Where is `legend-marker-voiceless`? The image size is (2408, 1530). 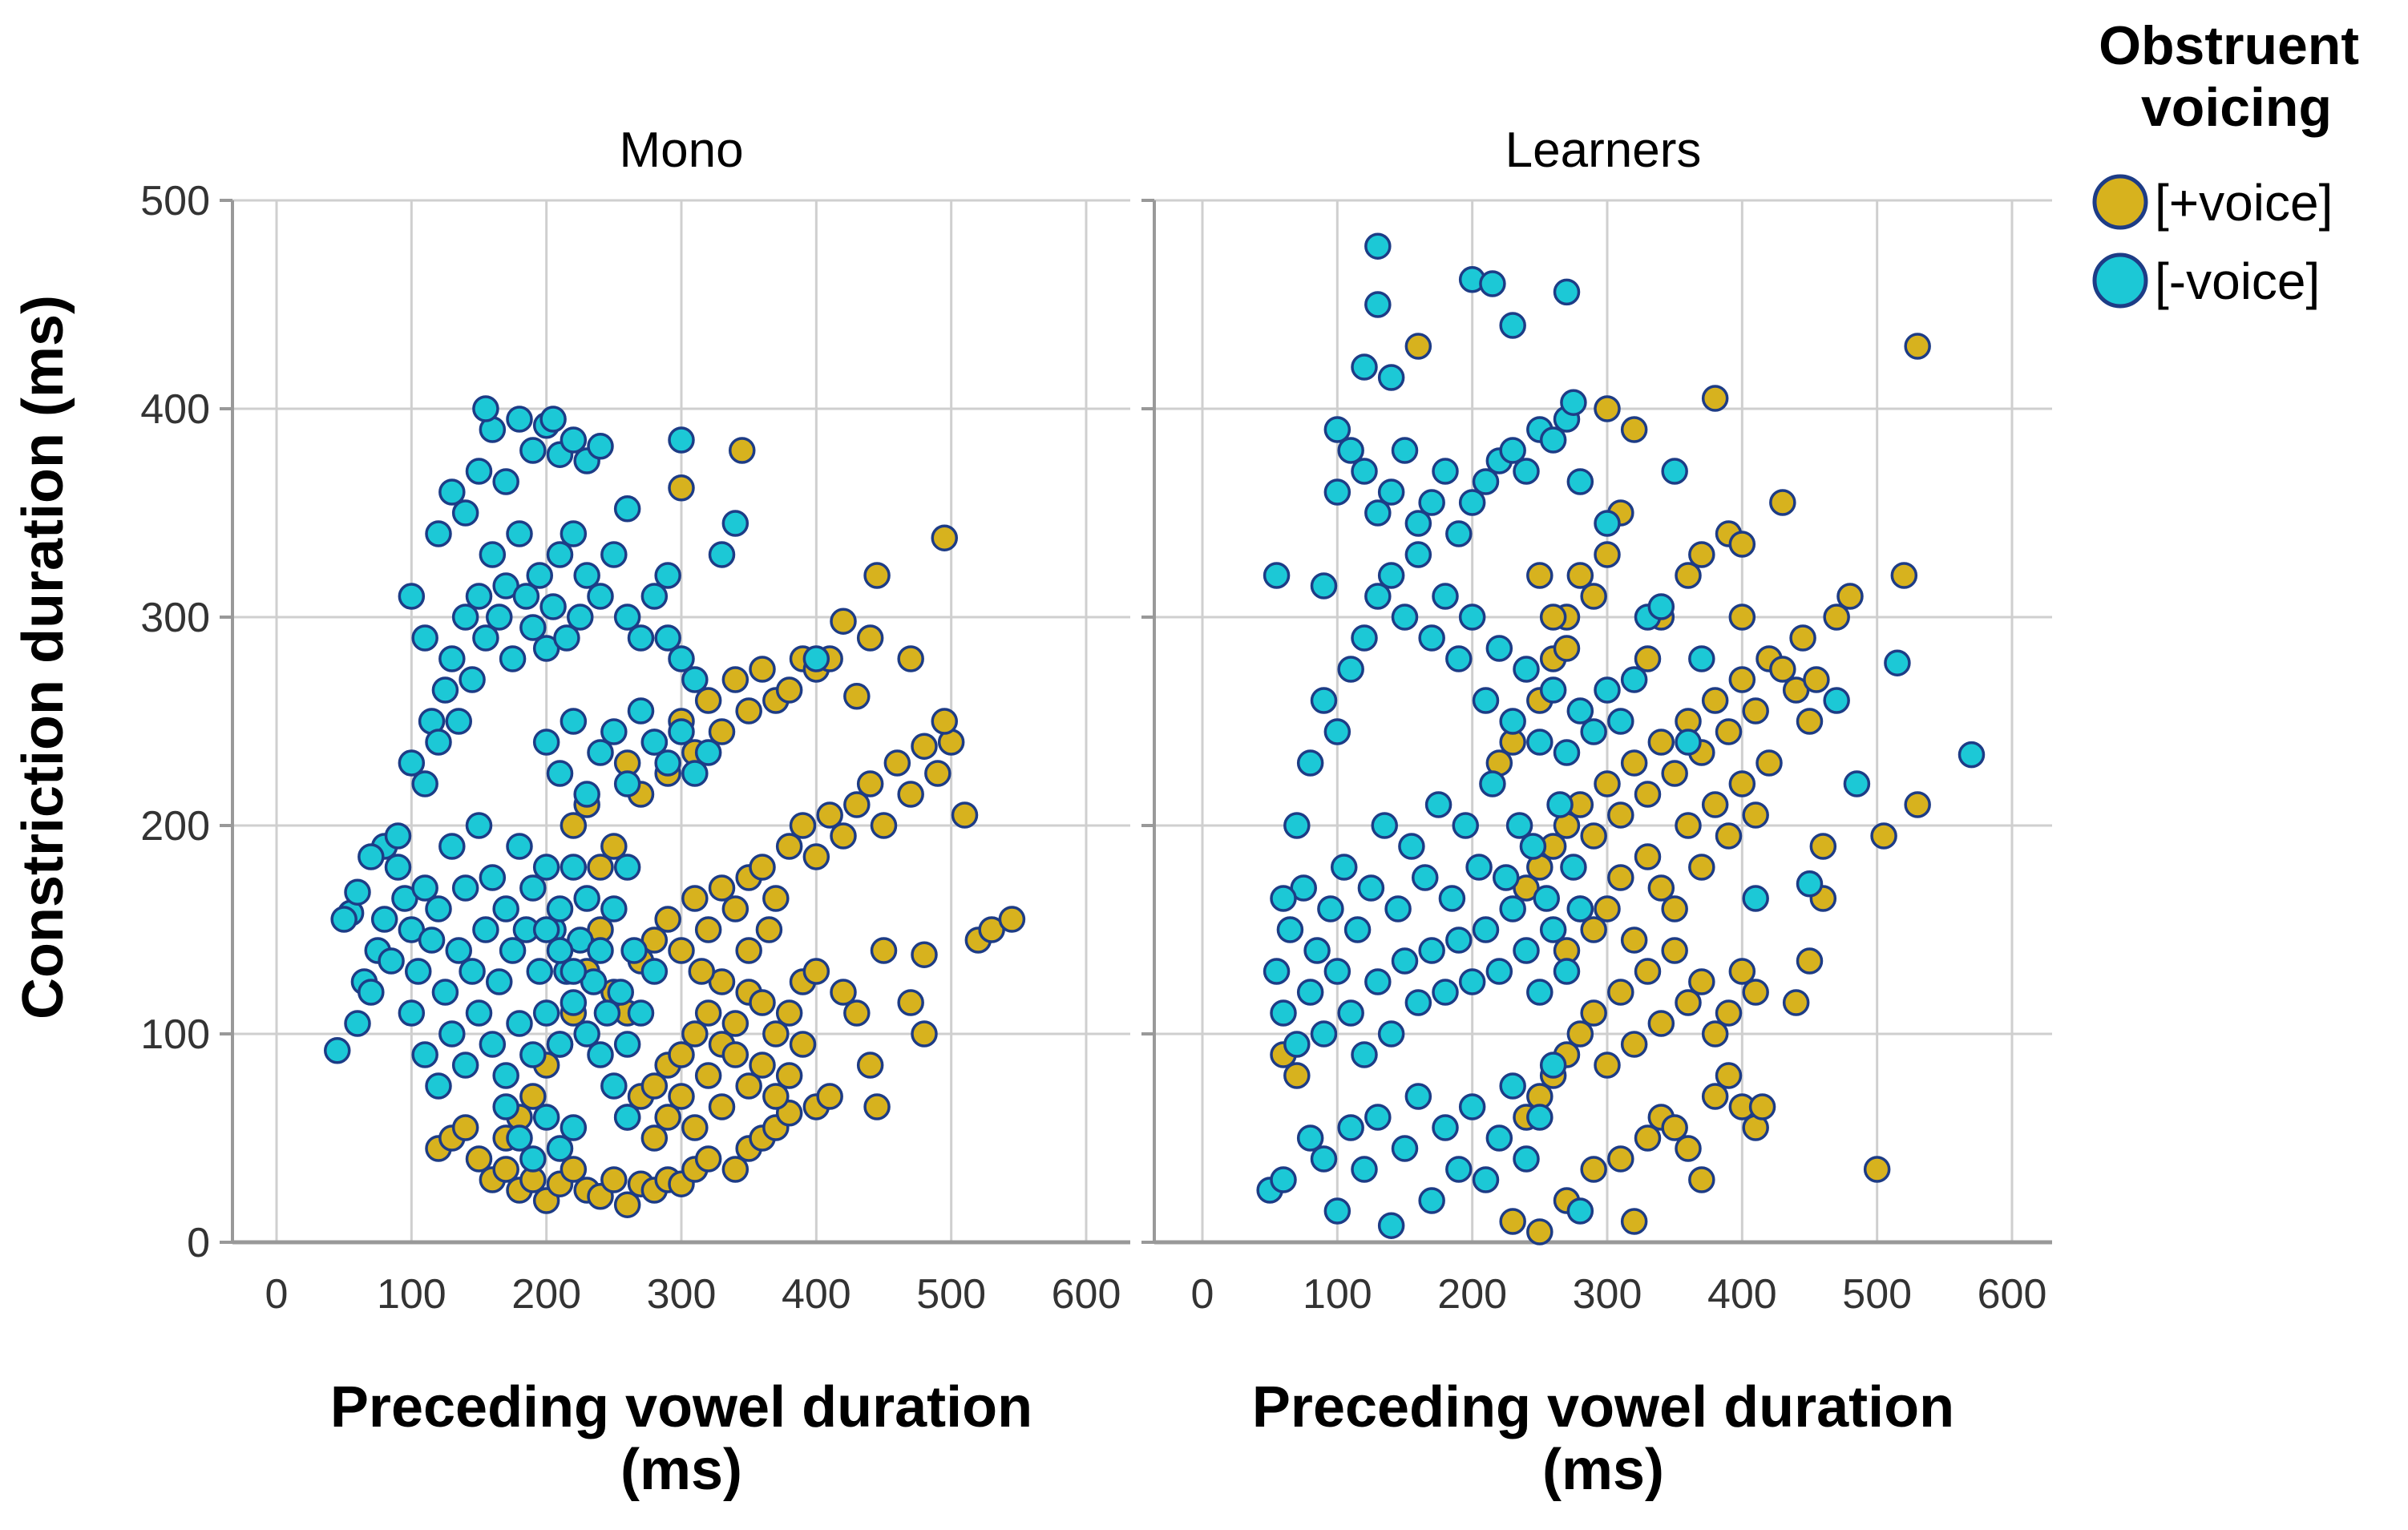
legend-marker-voiceless is located at coordinates (2120, 280).